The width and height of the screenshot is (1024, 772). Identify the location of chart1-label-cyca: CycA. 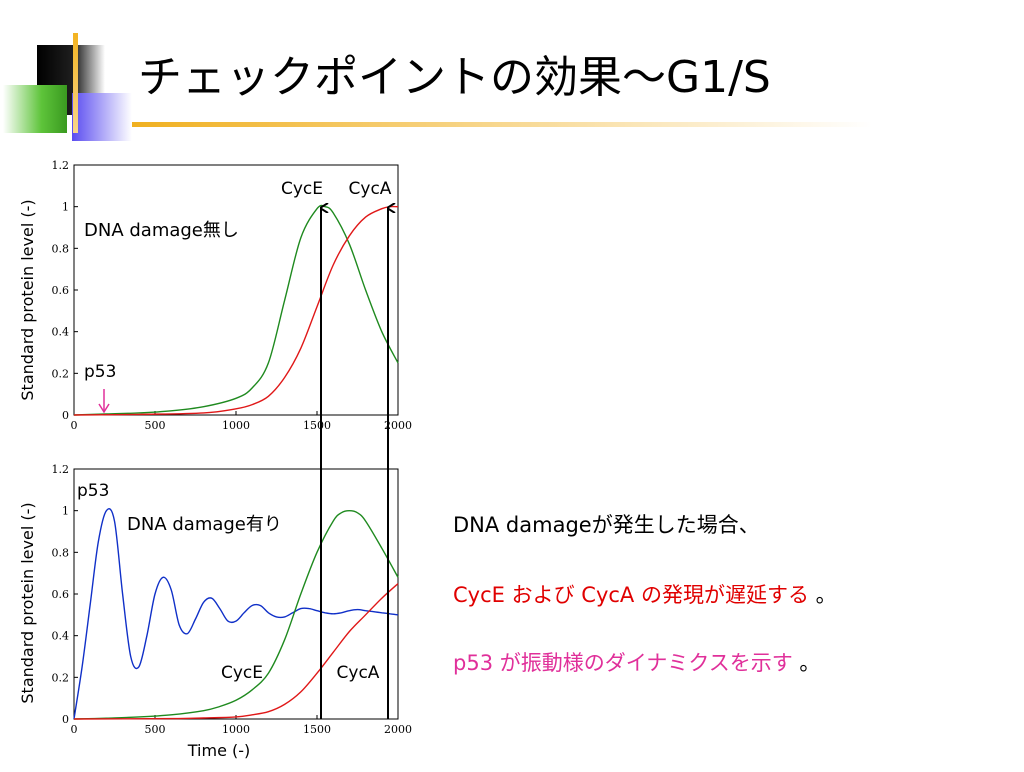
(370, 189).